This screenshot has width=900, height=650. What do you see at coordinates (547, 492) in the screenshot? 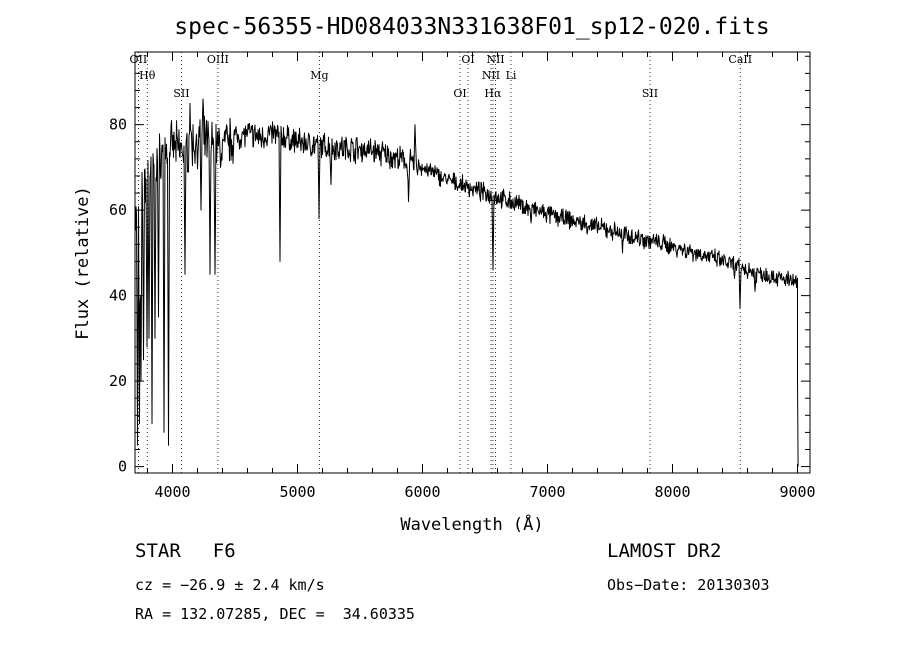
I see `x-tick-label: 7000` at bounding box center [547, 492].